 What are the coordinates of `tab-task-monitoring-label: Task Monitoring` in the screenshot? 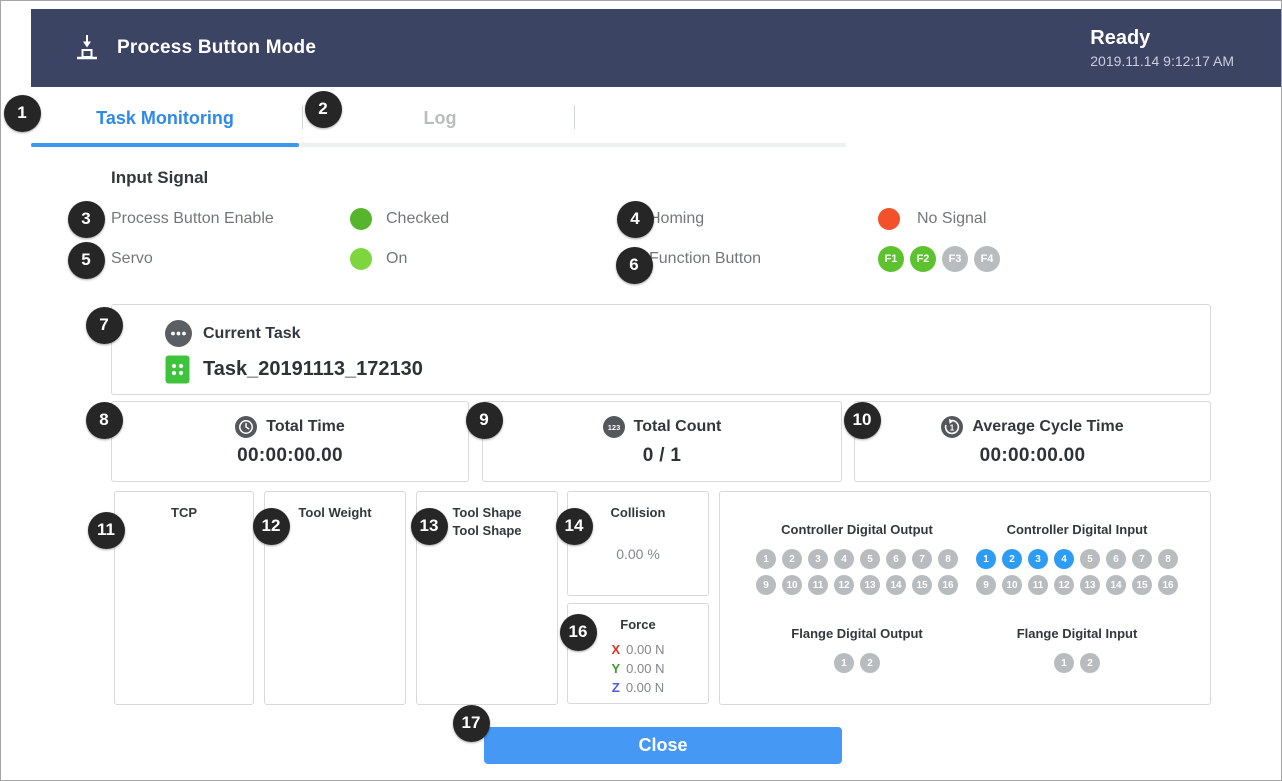 It's located at (165, 117).